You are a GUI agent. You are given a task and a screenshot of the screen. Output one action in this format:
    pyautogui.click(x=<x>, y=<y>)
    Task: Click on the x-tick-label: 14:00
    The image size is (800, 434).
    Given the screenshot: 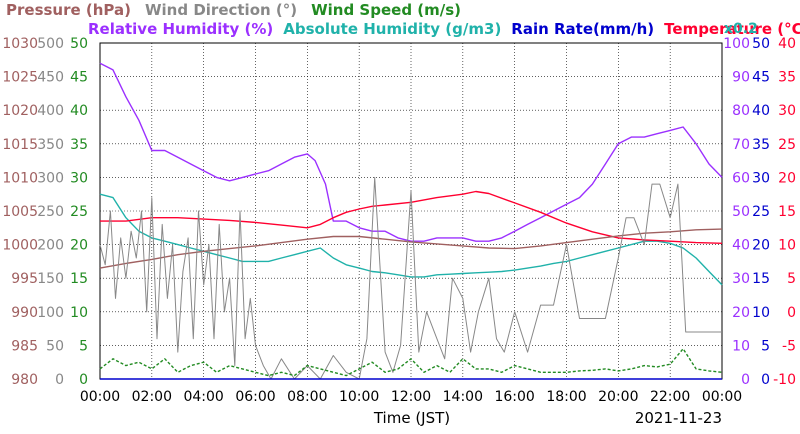 What is the action you would take?
    pyautogui.click(x=463, y=397)
    